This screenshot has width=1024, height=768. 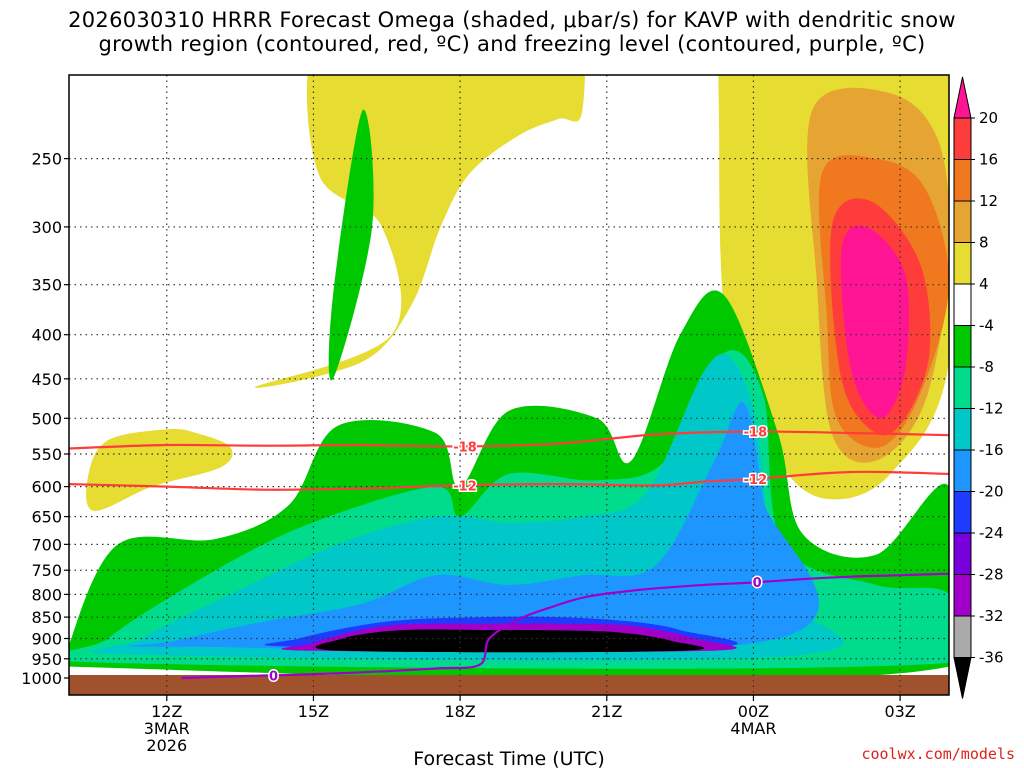 I want to click on colorbar-label-20: 20, so click(x=988, y=118).